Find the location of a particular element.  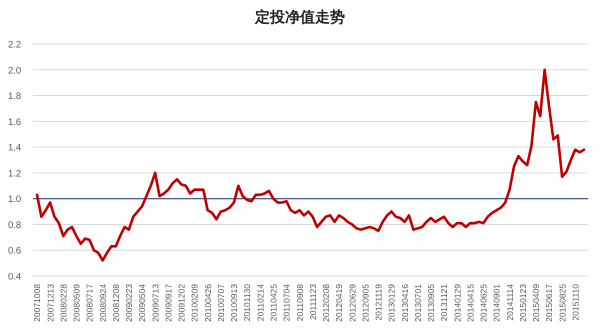

x-tick-label: 20130905 is located at coordinates (431, 303).